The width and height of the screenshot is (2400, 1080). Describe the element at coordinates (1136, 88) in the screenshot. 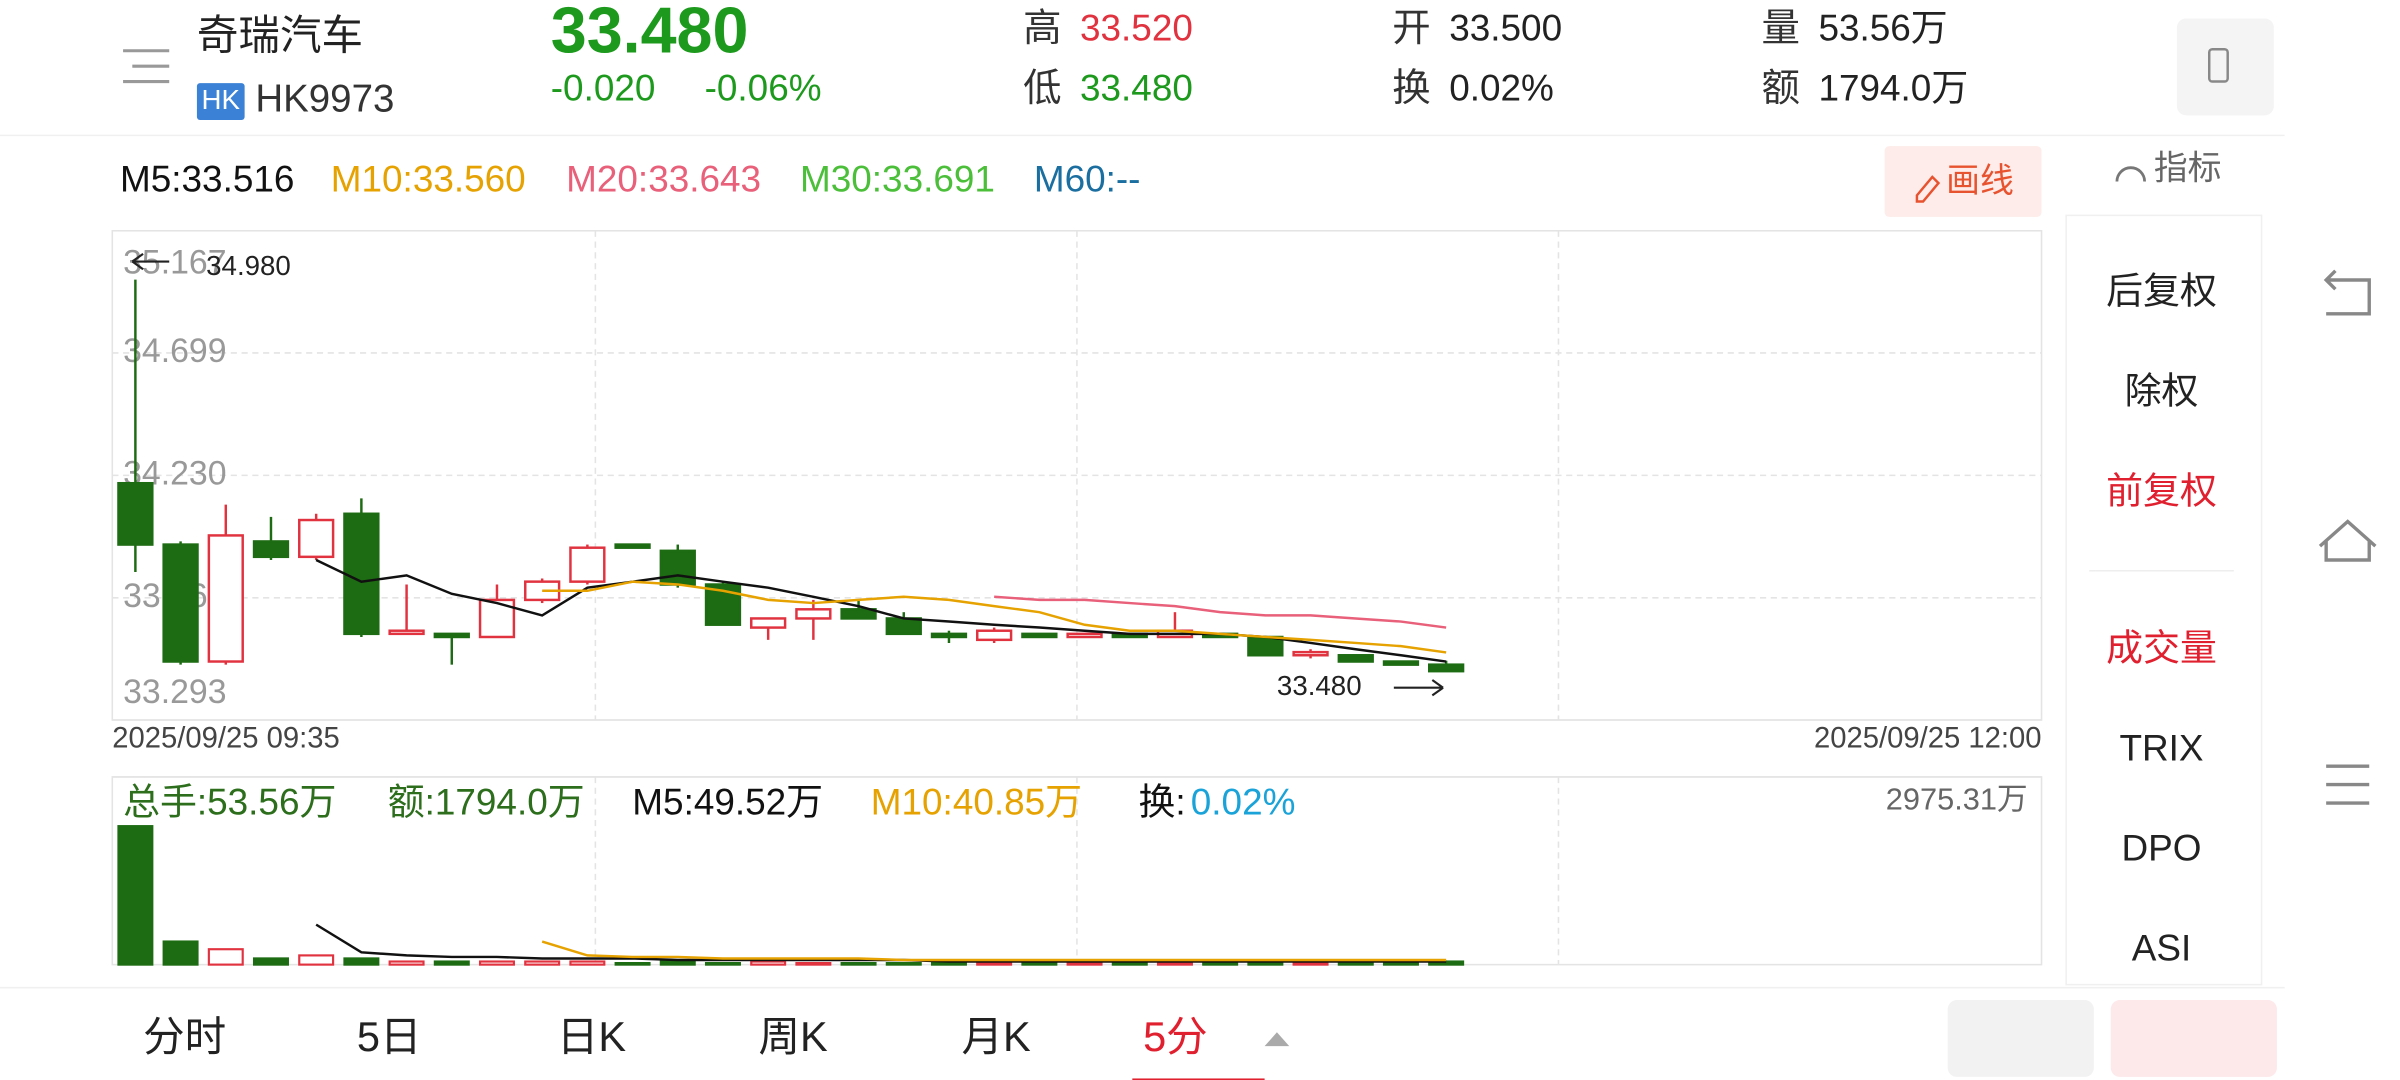

I see `stat-value: 33.480` at that location.